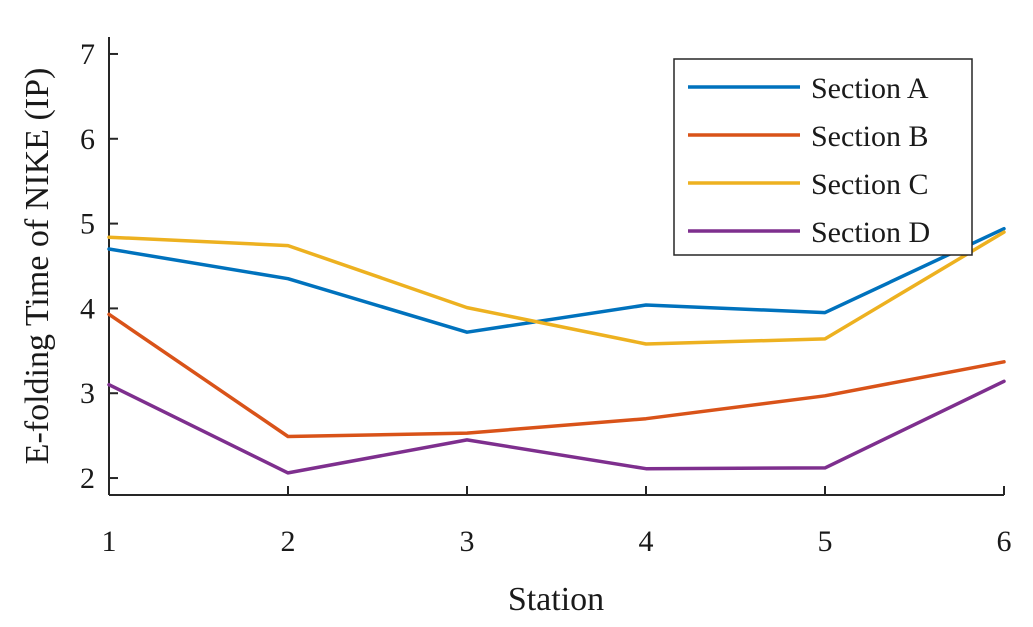  I want to click on x-tick-label: 4, so click(646, 541).